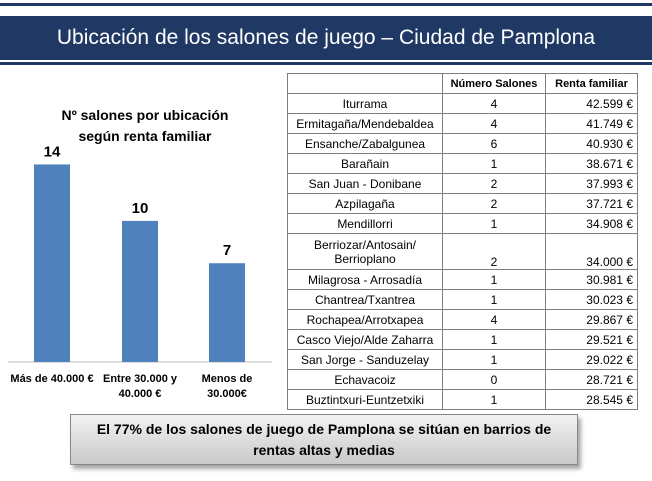 Image resolution: width=652 pixels, height=481 pixels. Describe the element at coordinates (591, 143) in the screenshot. I see `renta-cell: 40.930 €` at that location.